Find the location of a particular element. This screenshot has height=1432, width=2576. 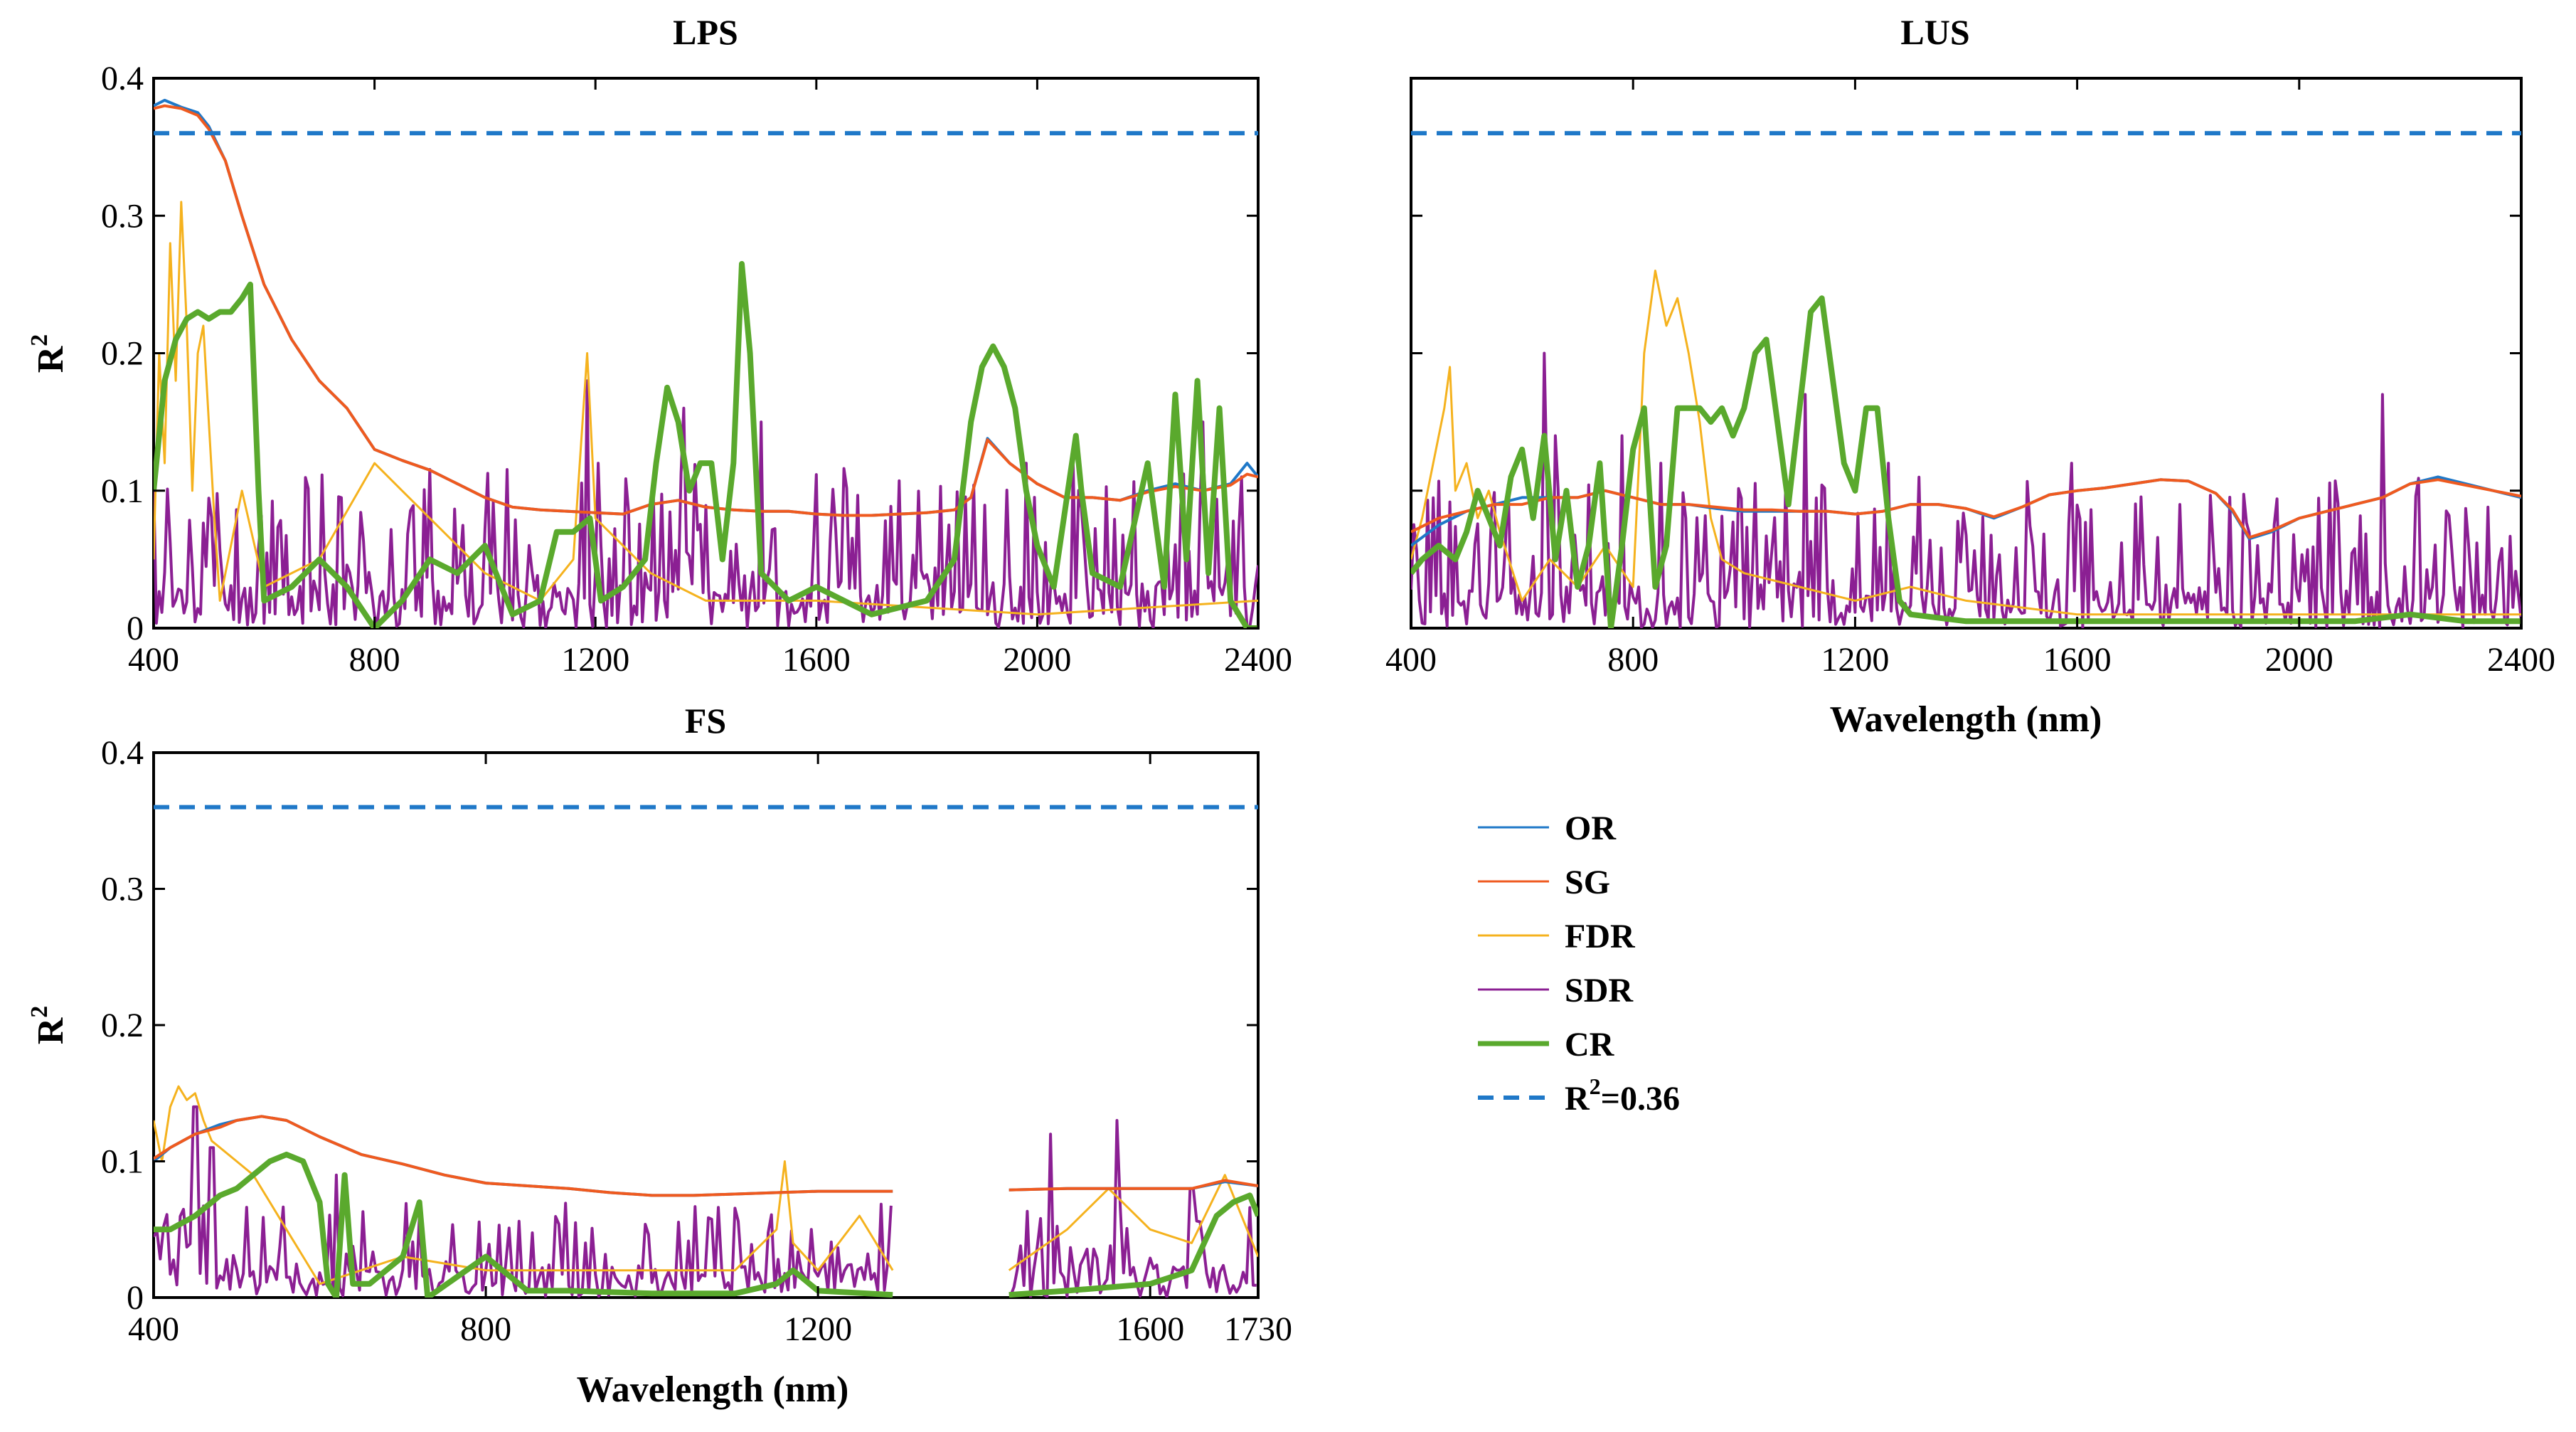

legend-item-threshold: R2=0.36 is located at coordinates (1579, 1095).